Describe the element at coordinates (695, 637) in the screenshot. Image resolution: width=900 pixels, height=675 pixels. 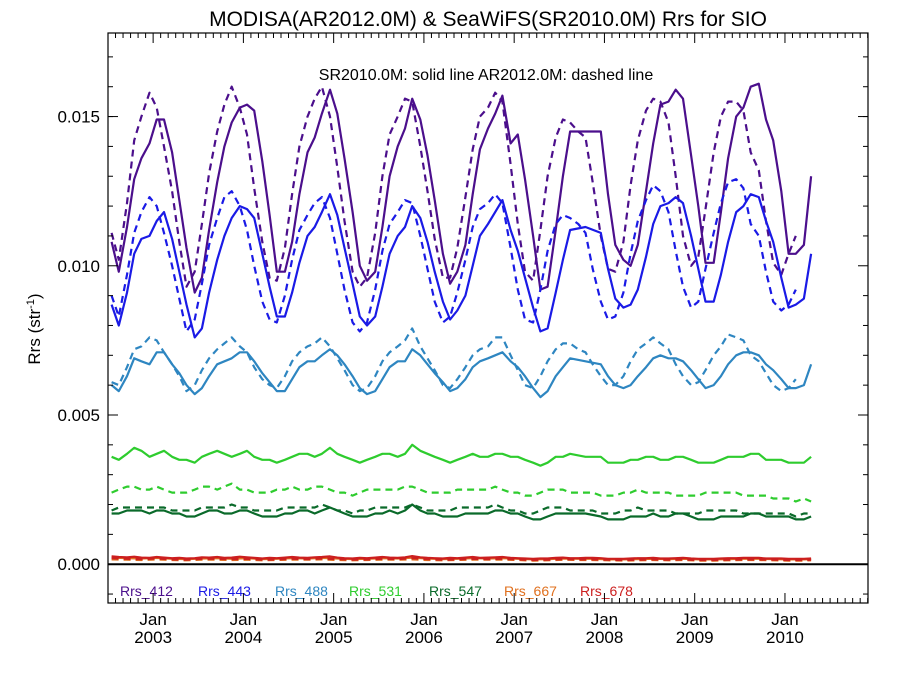
I see `x-tick-label-year: 2009` at that location.